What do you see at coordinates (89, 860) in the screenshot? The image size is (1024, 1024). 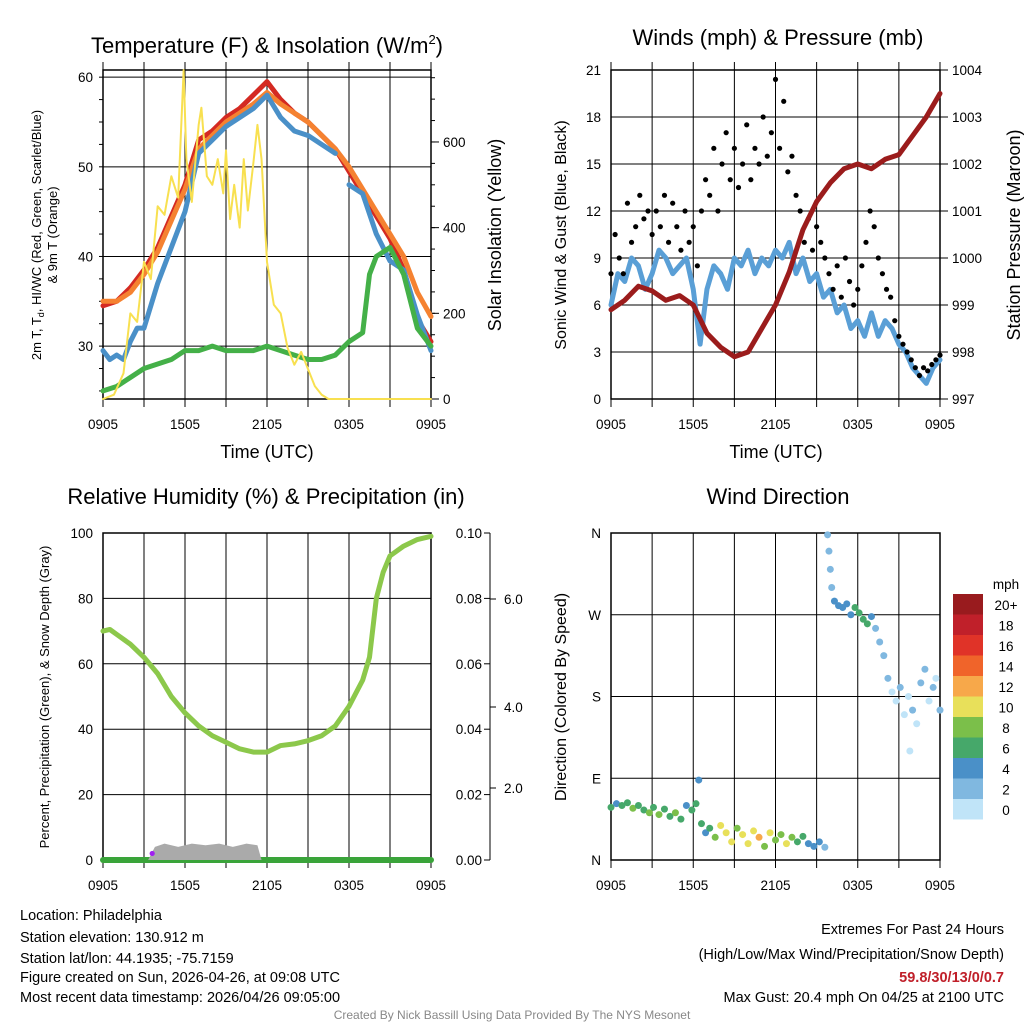 I see `y-tick-label: 0` at bounding box center [89, 860].